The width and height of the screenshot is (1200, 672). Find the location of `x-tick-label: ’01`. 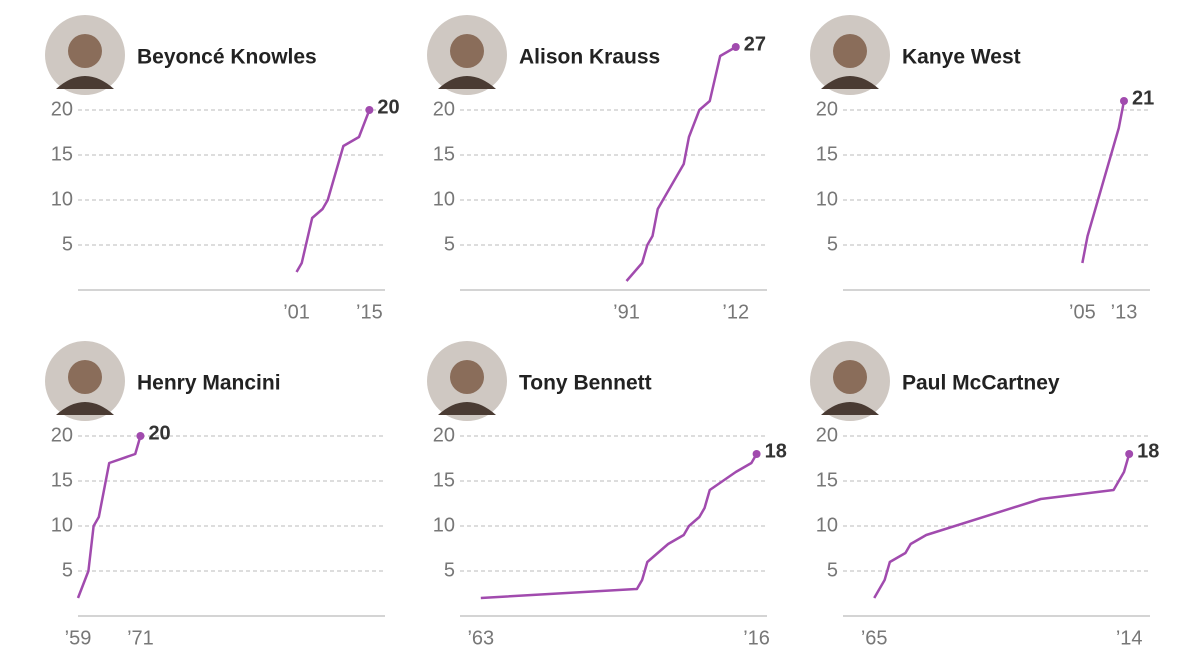

x-tick-label: ’01 is located at coordinates (296, 312).